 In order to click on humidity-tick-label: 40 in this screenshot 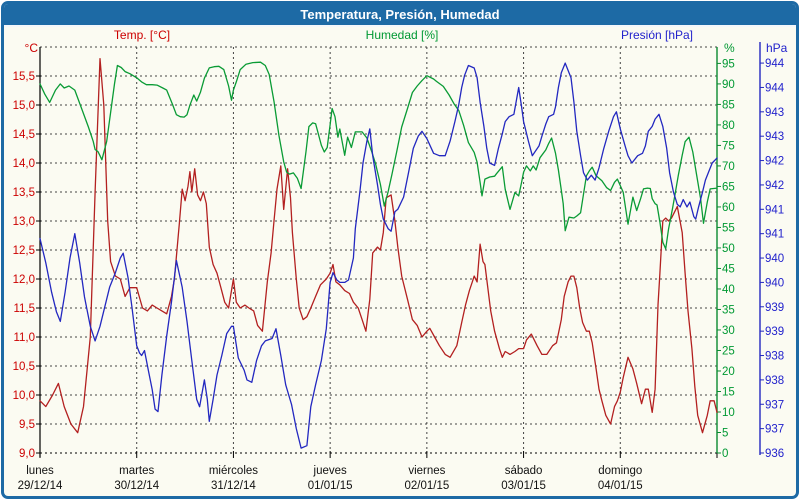, I will do `click(728, 290)`.